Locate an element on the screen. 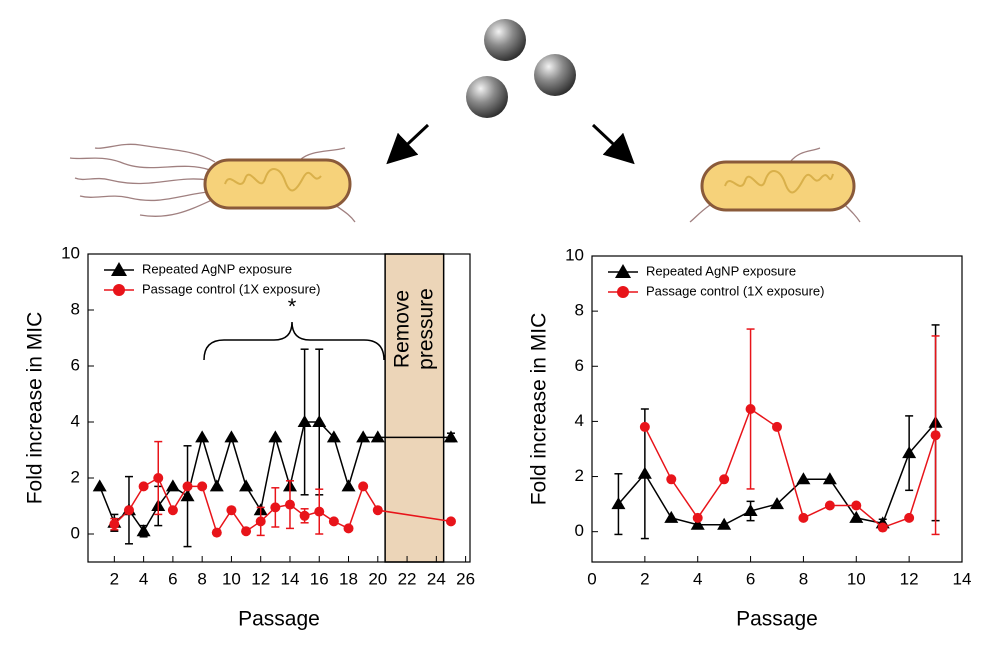 The height and width of the screenshot is (658, 997). bacterium is located at coordinates (277, 184).